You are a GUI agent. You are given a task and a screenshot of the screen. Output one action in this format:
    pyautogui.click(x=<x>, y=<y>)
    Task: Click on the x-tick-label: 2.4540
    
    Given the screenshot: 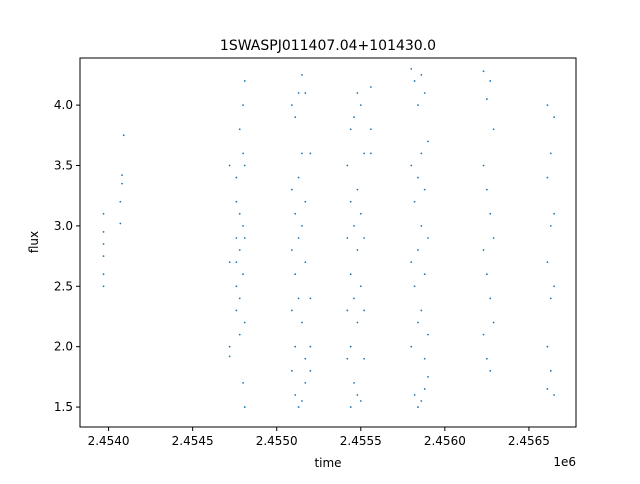 What is the action you would take?
    pyautogui.click(x=109, y=441)
    